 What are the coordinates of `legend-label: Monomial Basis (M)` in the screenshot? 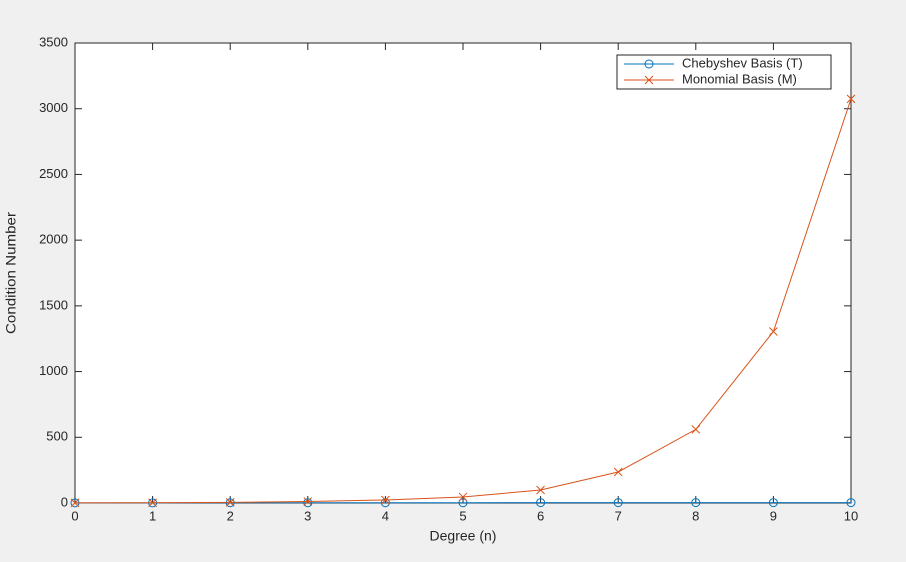 It's located at (739, 78).